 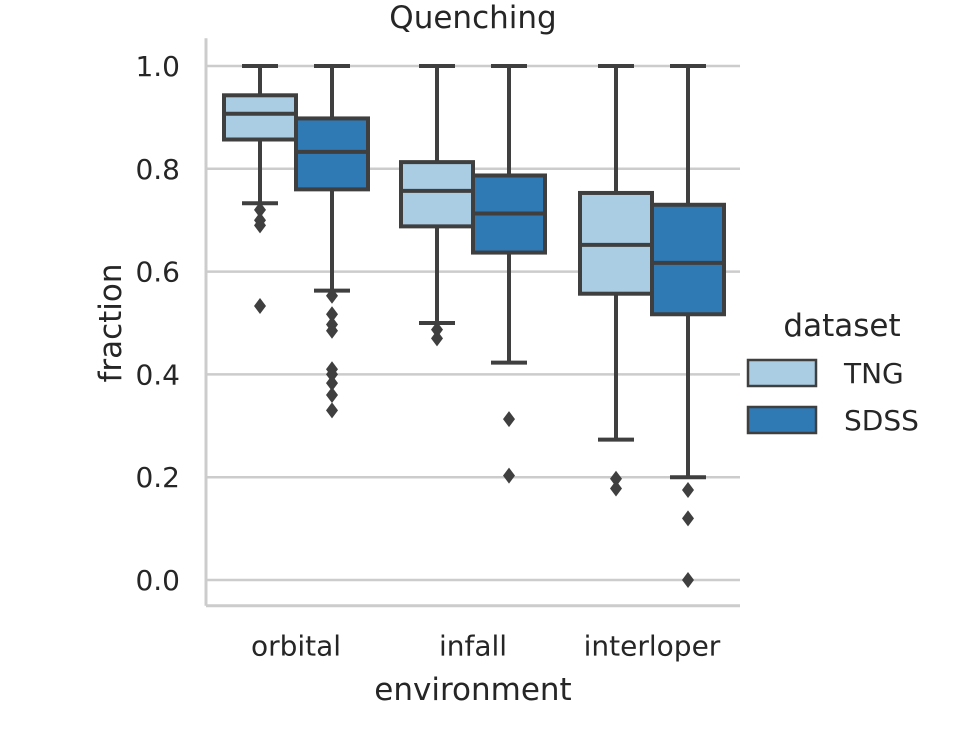 I want to click on x-axis-label: environment, so click(x=472, y=690).